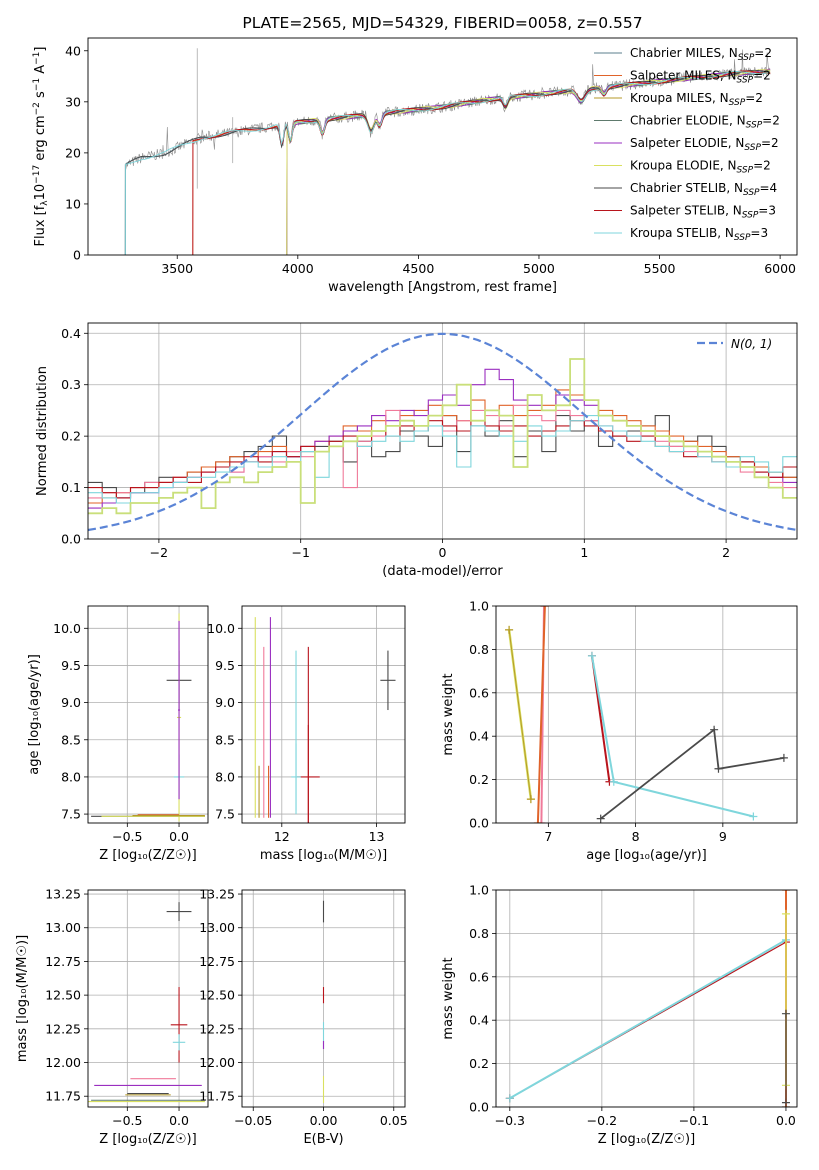  What do you see at coordinates (699, 234) in the screenshot?
I see `legend-label: Kroupa STELIB, NSSP=3` at bounding box center [699, 234].